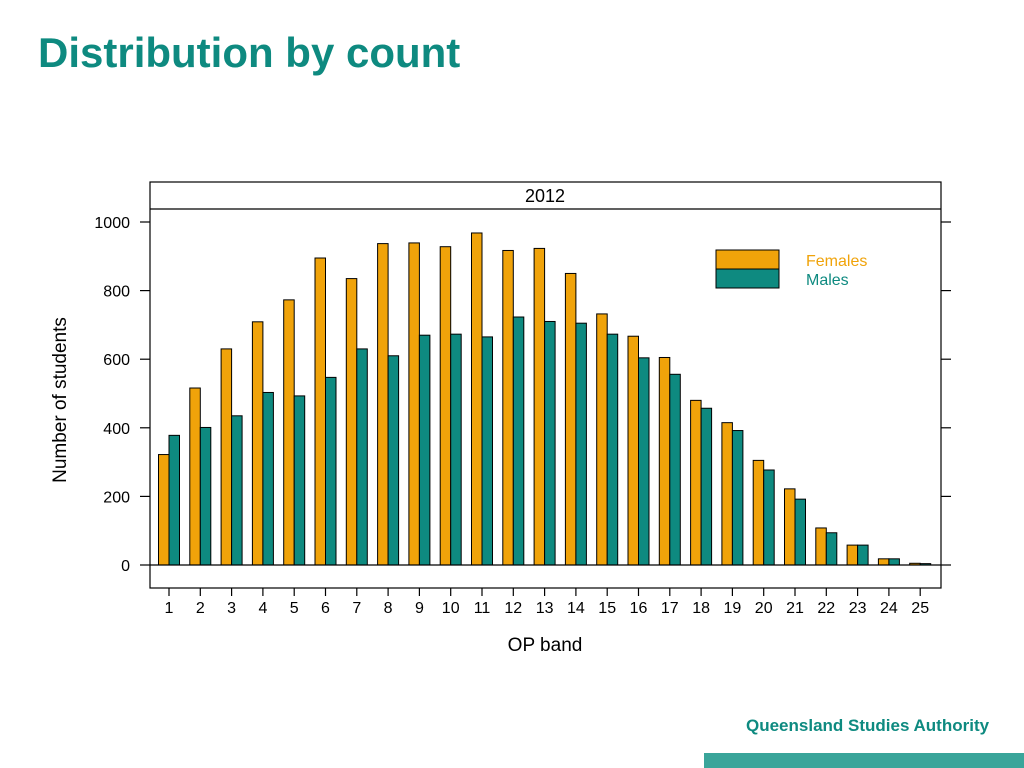  Describe the element at coordinates (764, 608) in the screenshot. I see `x-tick-label: 20` at that location.